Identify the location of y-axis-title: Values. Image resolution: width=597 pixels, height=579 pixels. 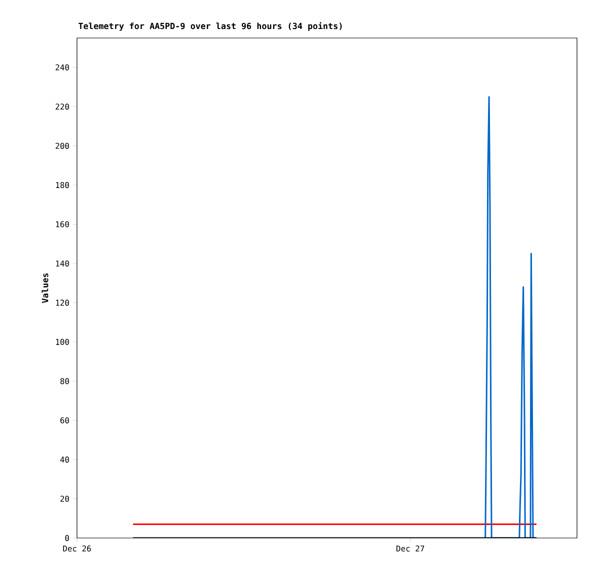
(45, 288).